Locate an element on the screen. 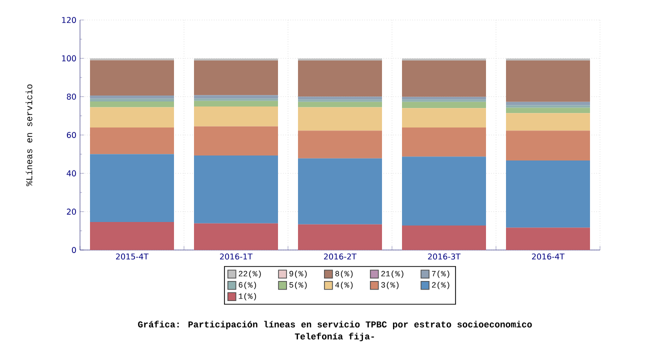  y-axis-title: %Líneas en servicio is located at coordinates (29, 135).